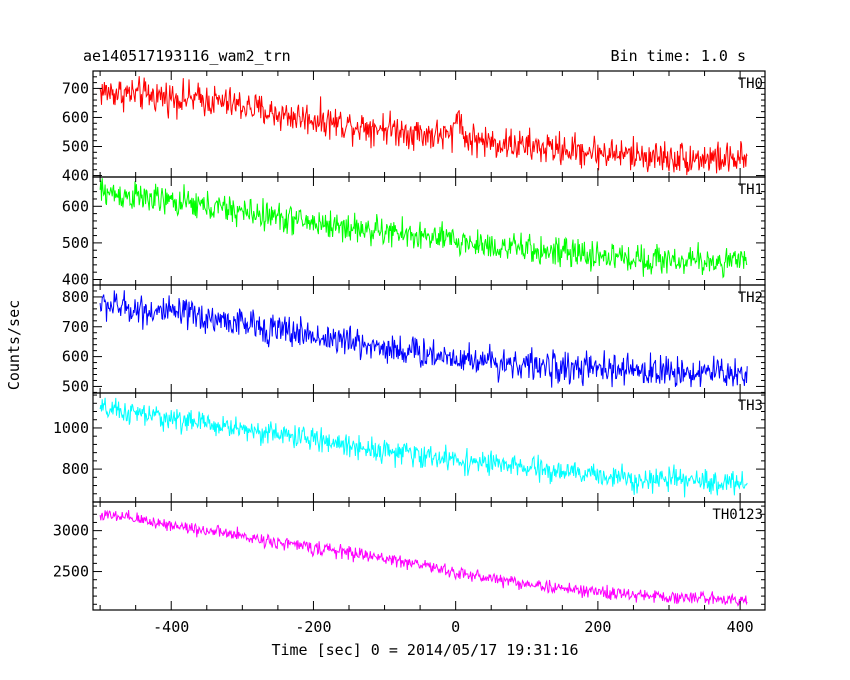  What do you see at coordinates (740, 627) in the screenshot?
I see `x-tick-label: 400` at bounding box center [740, 627].